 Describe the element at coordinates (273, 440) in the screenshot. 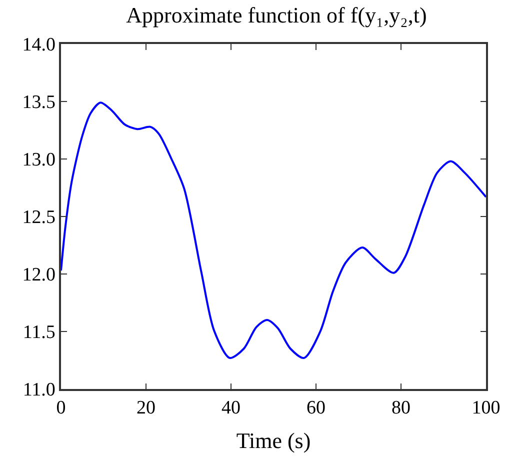

I see `x-axis-title: Time (s)` at that location.